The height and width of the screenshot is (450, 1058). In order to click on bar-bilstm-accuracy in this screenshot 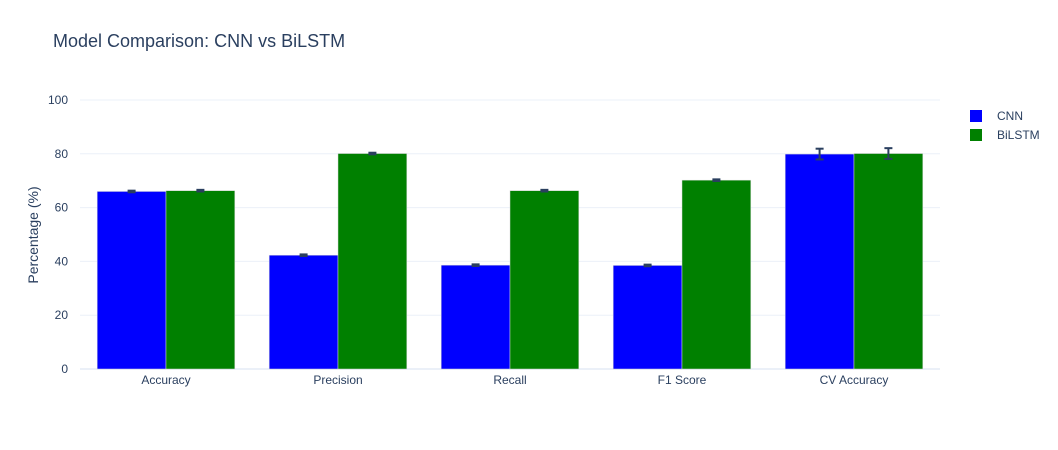, I will do `click(200, 280)`.